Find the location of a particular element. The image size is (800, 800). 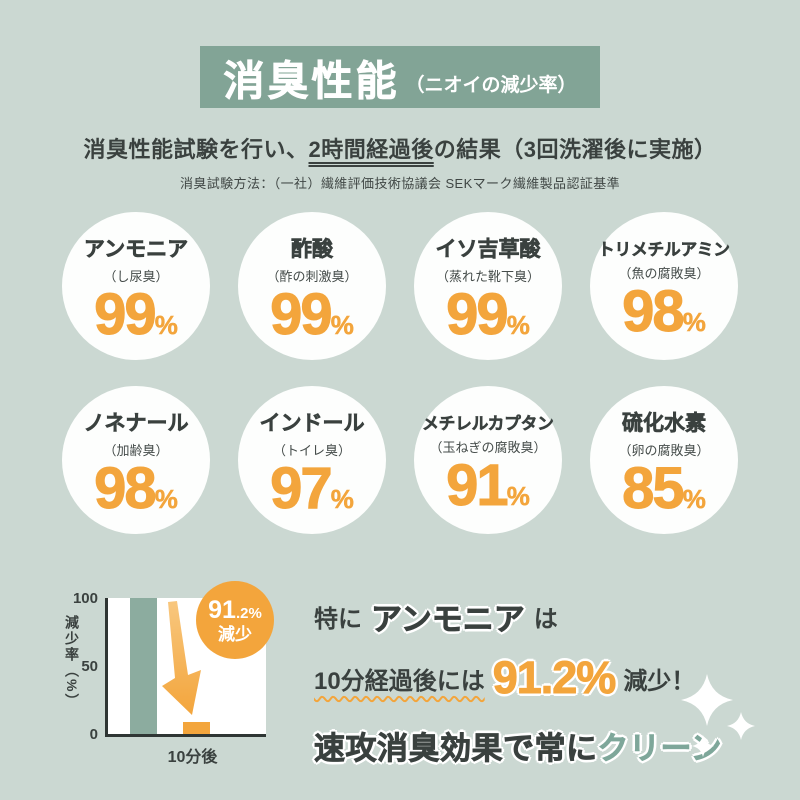

page-title-note: （ニオイの減少率） is located at coordinates (491, 85).